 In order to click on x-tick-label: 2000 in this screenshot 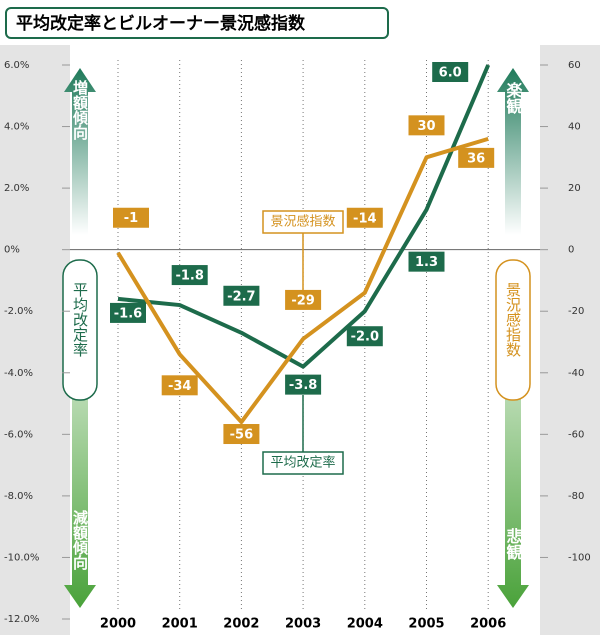, I will do `click(118, 624)`.